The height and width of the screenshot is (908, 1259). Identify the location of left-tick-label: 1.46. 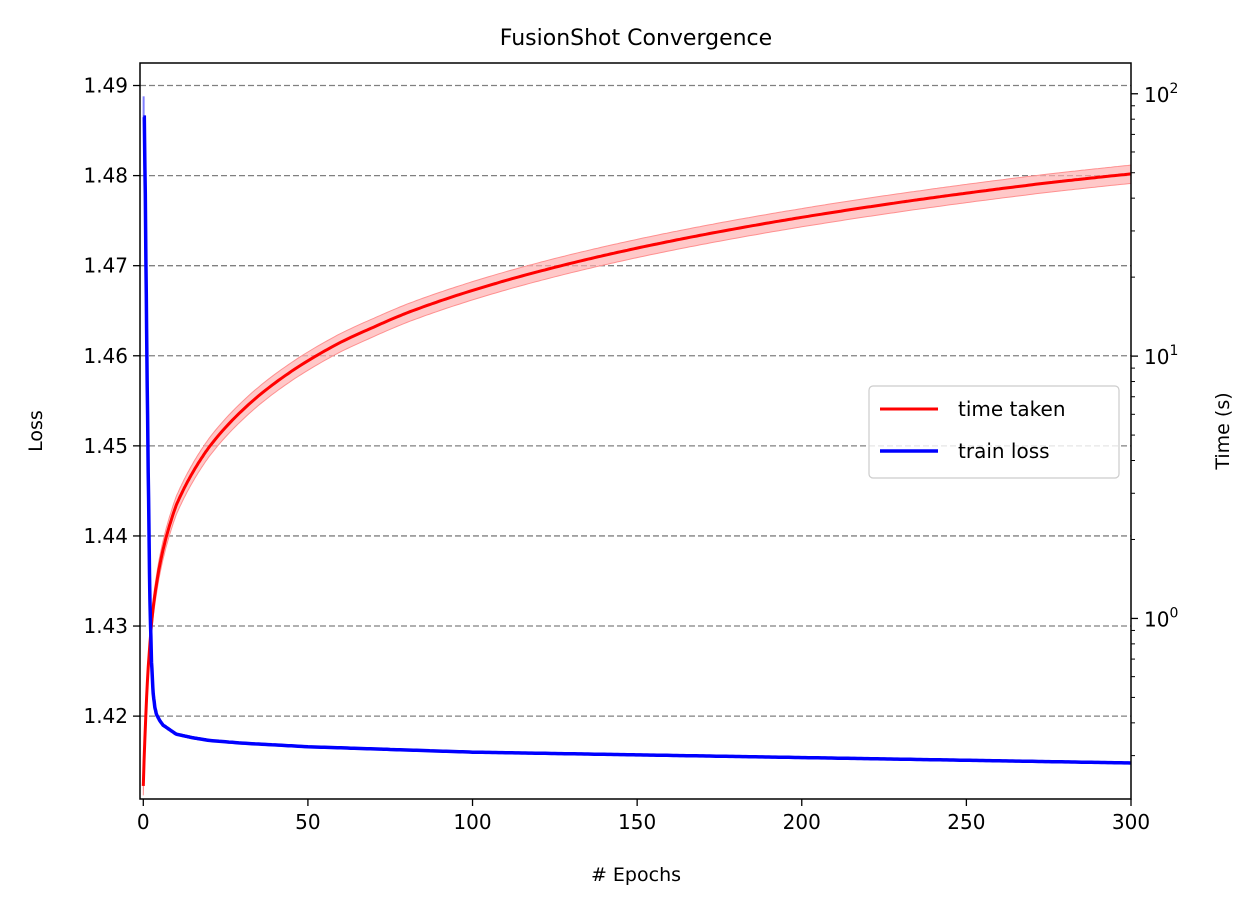
(105, 356).